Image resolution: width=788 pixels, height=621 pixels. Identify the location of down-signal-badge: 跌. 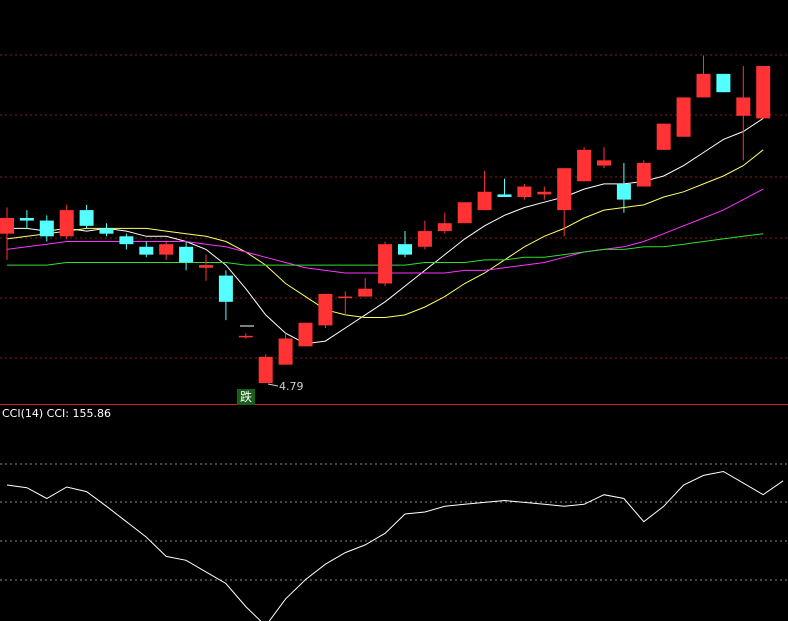
(246, 397).